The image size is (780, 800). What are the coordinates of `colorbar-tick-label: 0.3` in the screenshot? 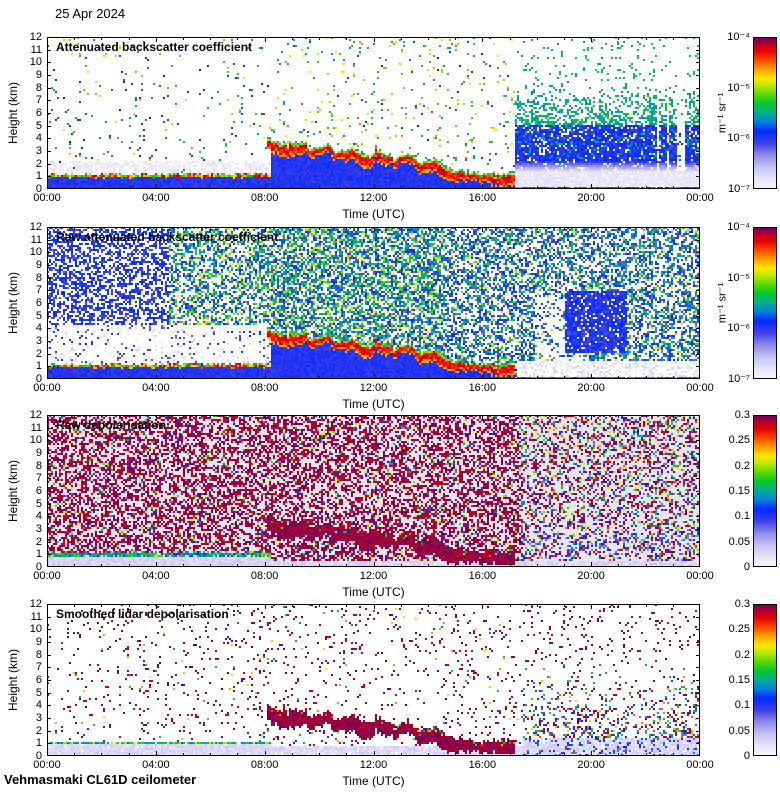 It's located at (742, 415).